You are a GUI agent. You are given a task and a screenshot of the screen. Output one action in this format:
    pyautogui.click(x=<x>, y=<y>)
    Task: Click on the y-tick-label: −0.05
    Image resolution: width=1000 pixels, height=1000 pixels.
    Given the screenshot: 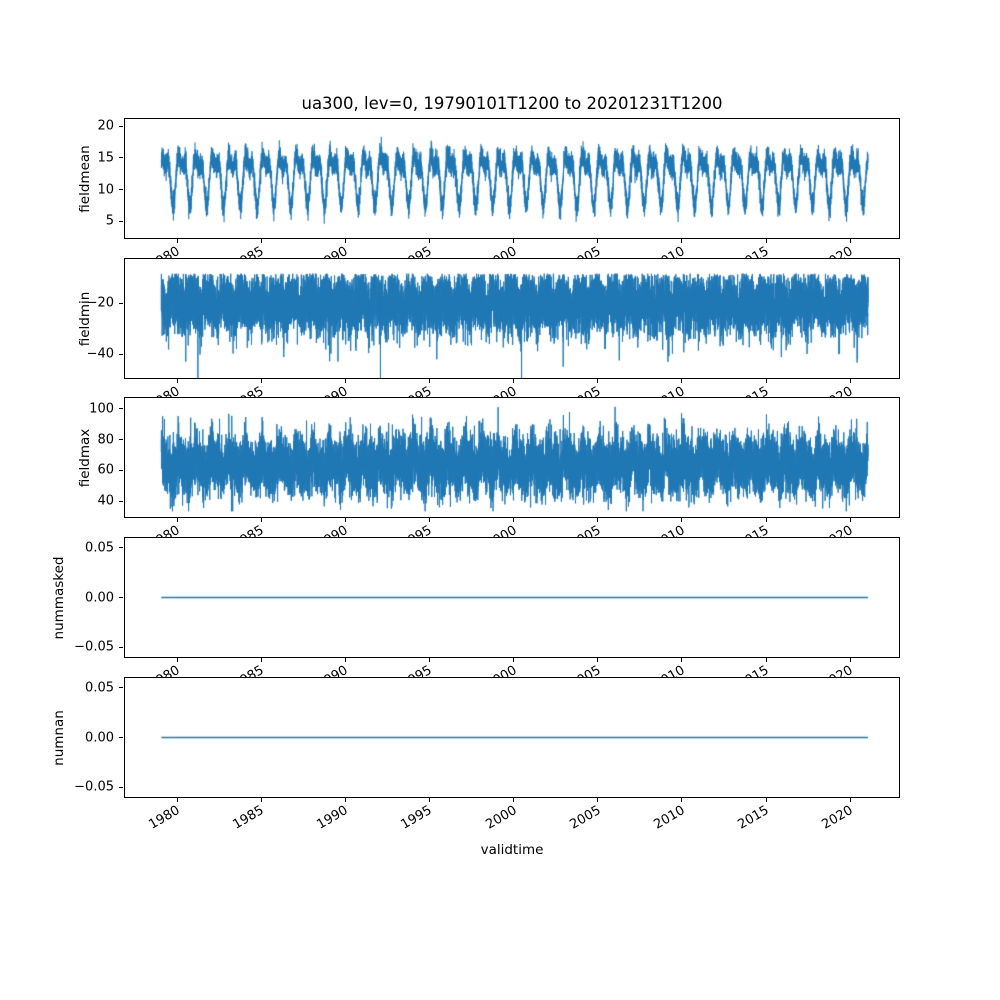 What is the action you would take?
    pyautogui.click(x=94, y=787)
    